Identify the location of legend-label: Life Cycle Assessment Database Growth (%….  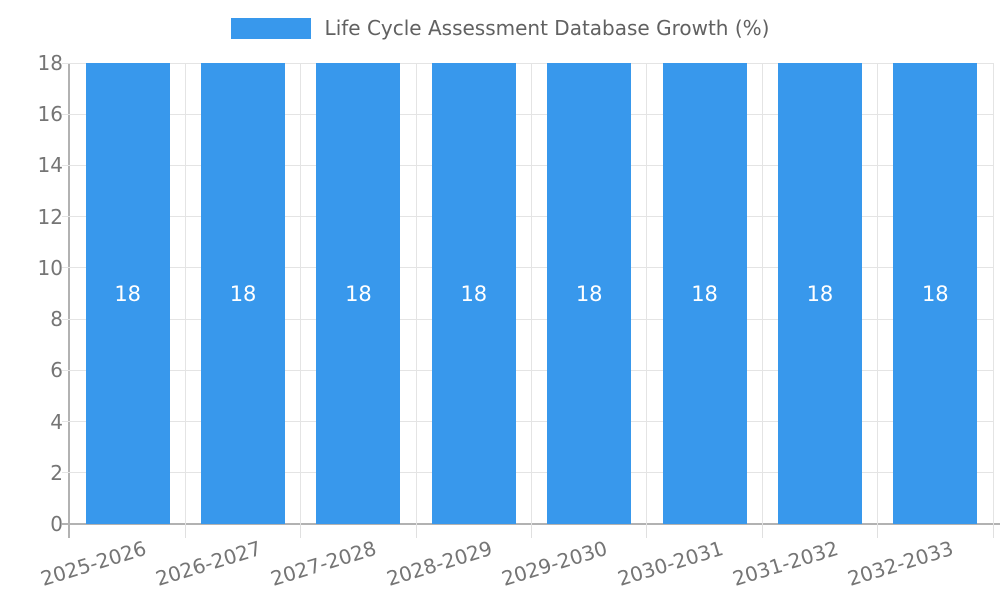
(547, 28).